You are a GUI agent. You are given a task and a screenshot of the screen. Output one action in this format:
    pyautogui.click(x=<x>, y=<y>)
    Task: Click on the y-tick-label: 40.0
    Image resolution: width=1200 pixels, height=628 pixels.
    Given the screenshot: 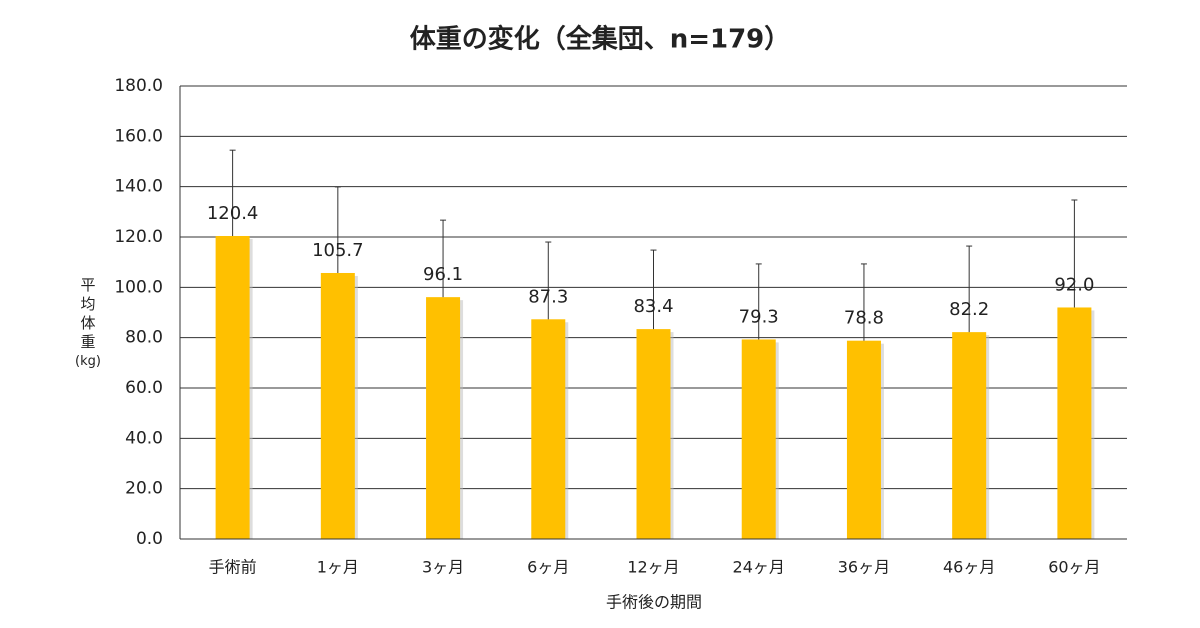 What is the action you would take?
    pyautogui.click(x=144, y=438)
    